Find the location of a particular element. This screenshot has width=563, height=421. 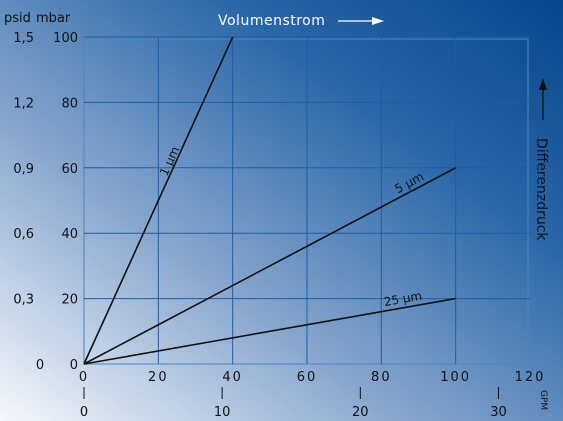

x-tick-label: 0 is located at coordinates (84, 377).